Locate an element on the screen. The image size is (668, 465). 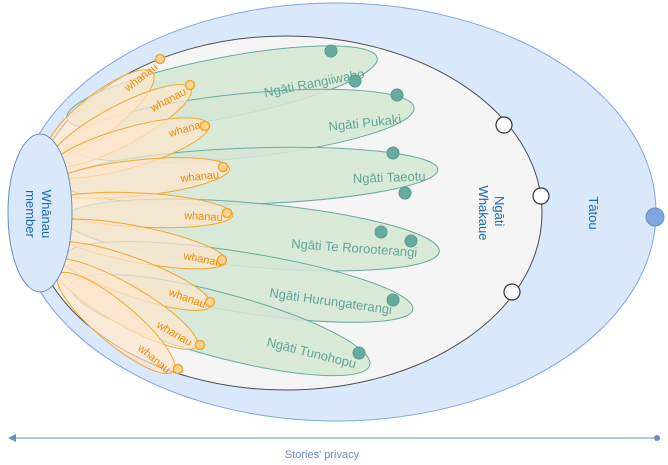
privacy-label: Stories' privacy is located at coordinates (322, 455).